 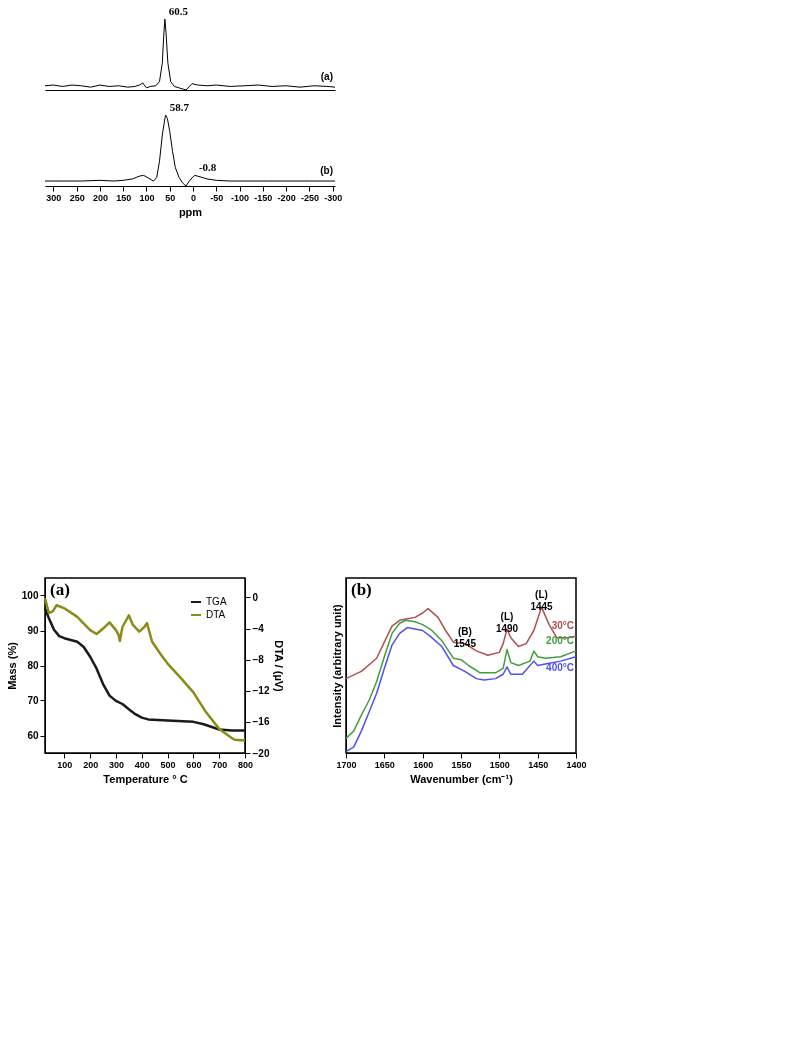 What do you see at coordinates (190, 211) in the screenshot?
I see `x-axis-title: ppm` at bounding box center [190, 211].